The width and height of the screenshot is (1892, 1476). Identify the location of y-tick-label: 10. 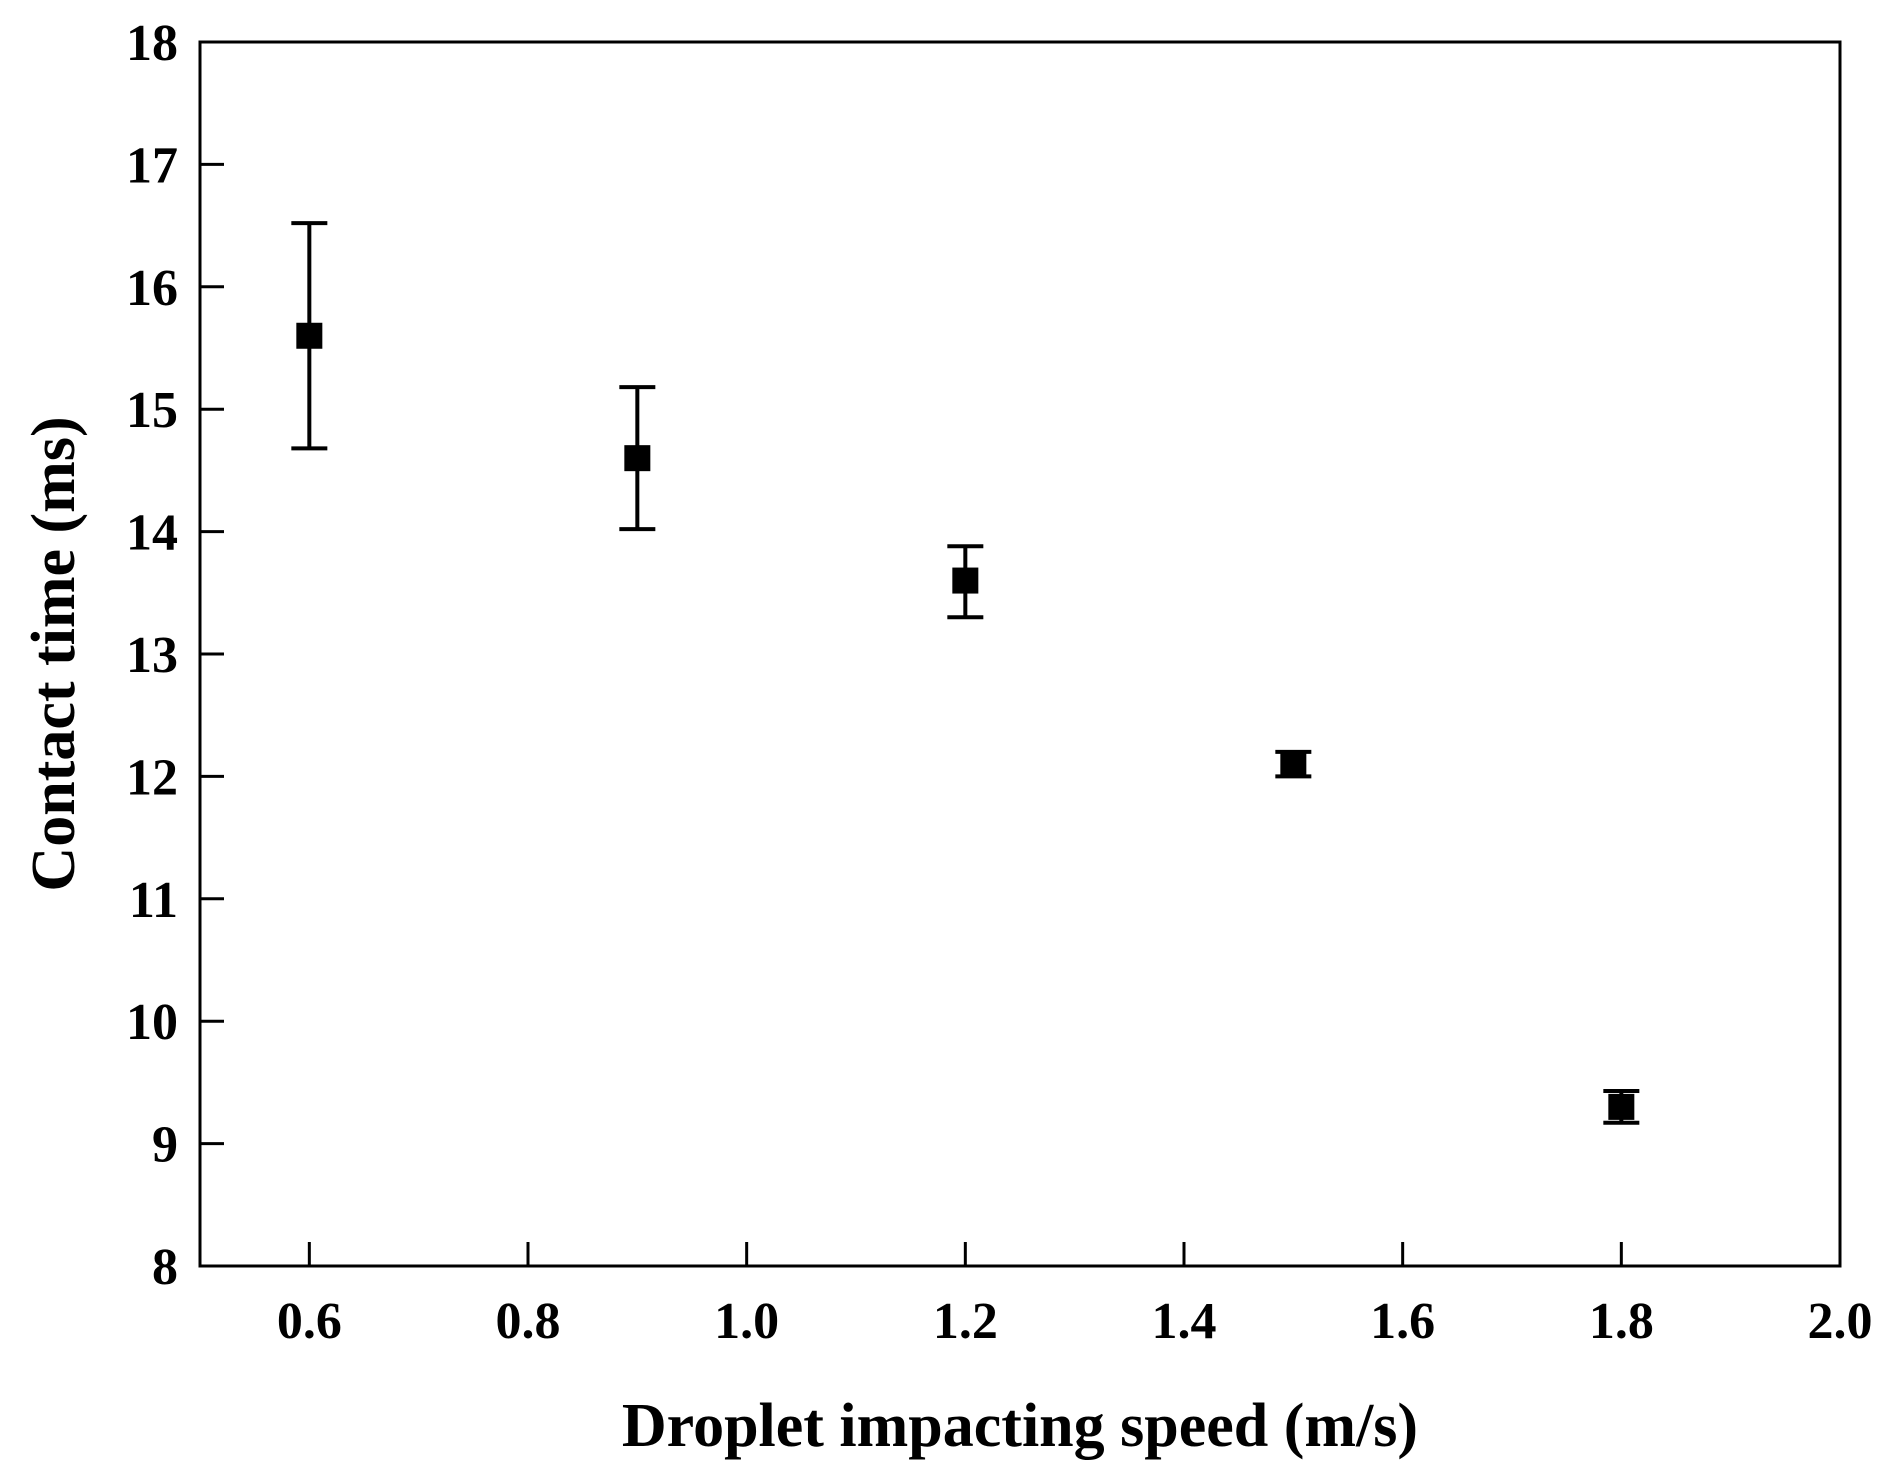
(152, 1022).